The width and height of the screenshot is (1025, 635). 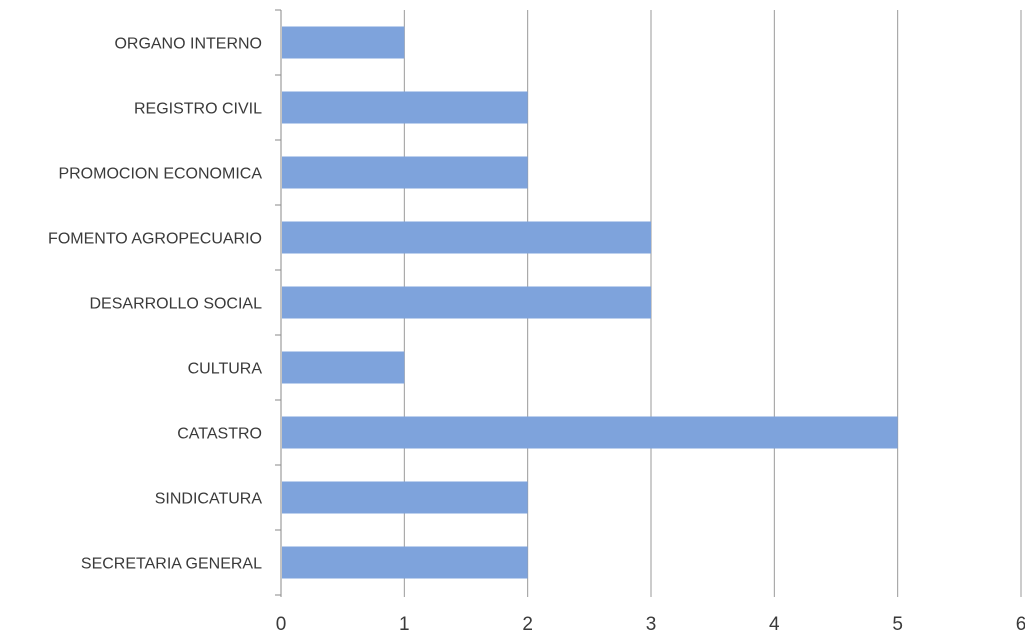 I want to click on category-label-organo-interno: ORGANO INTERNO, so click(x=188, y=44).